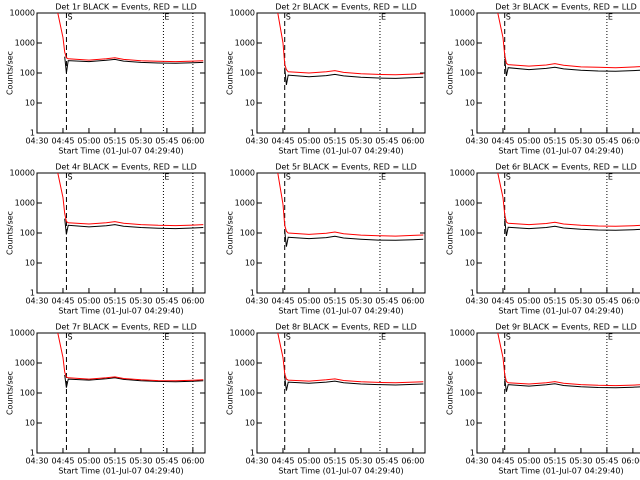  I want to click on chart-title: Det 8r BLACK = Events, RED = LLD, so click(346, 327).